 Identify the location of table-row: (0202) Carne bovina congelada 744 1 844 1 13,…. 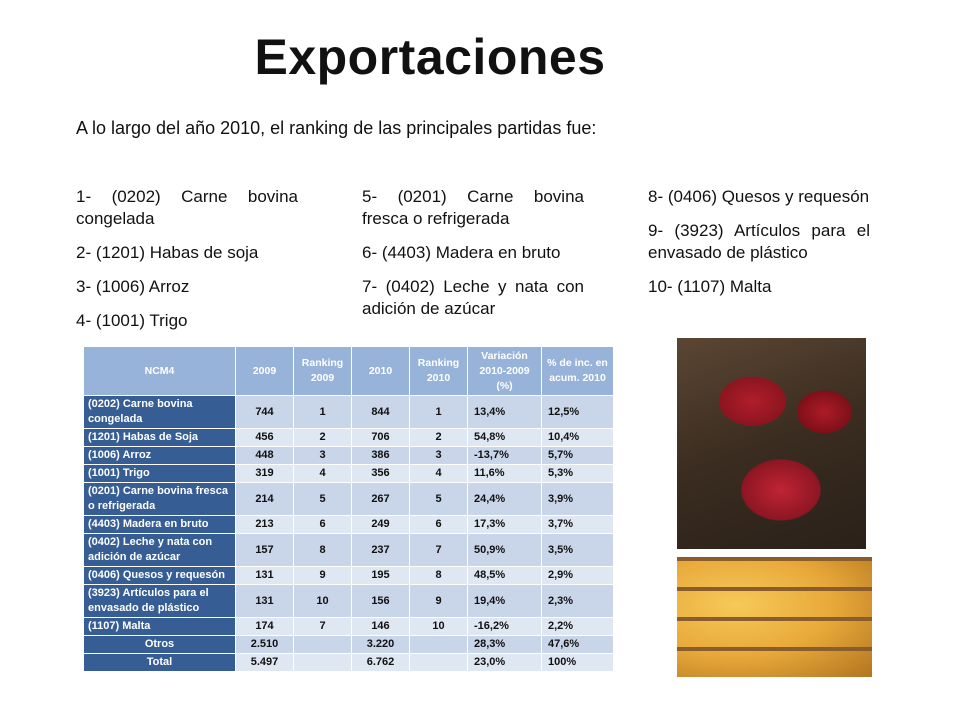
(348, 412).